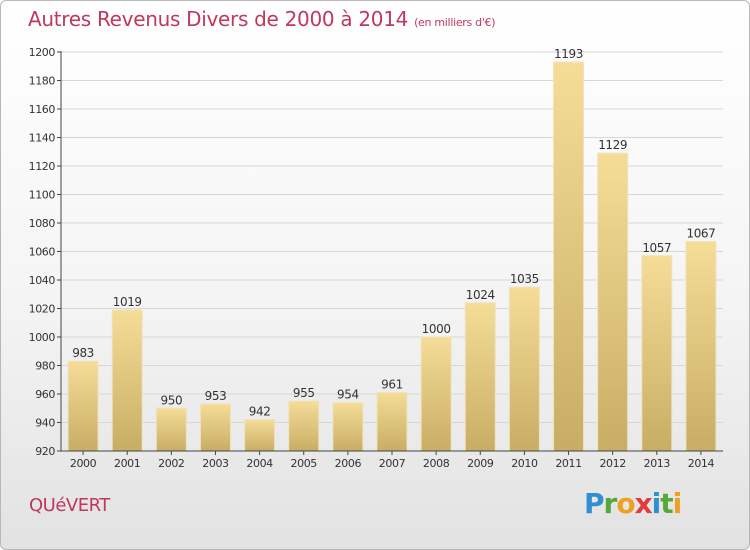  I want to click on bar-value-label: 1035, so click(524, 279).